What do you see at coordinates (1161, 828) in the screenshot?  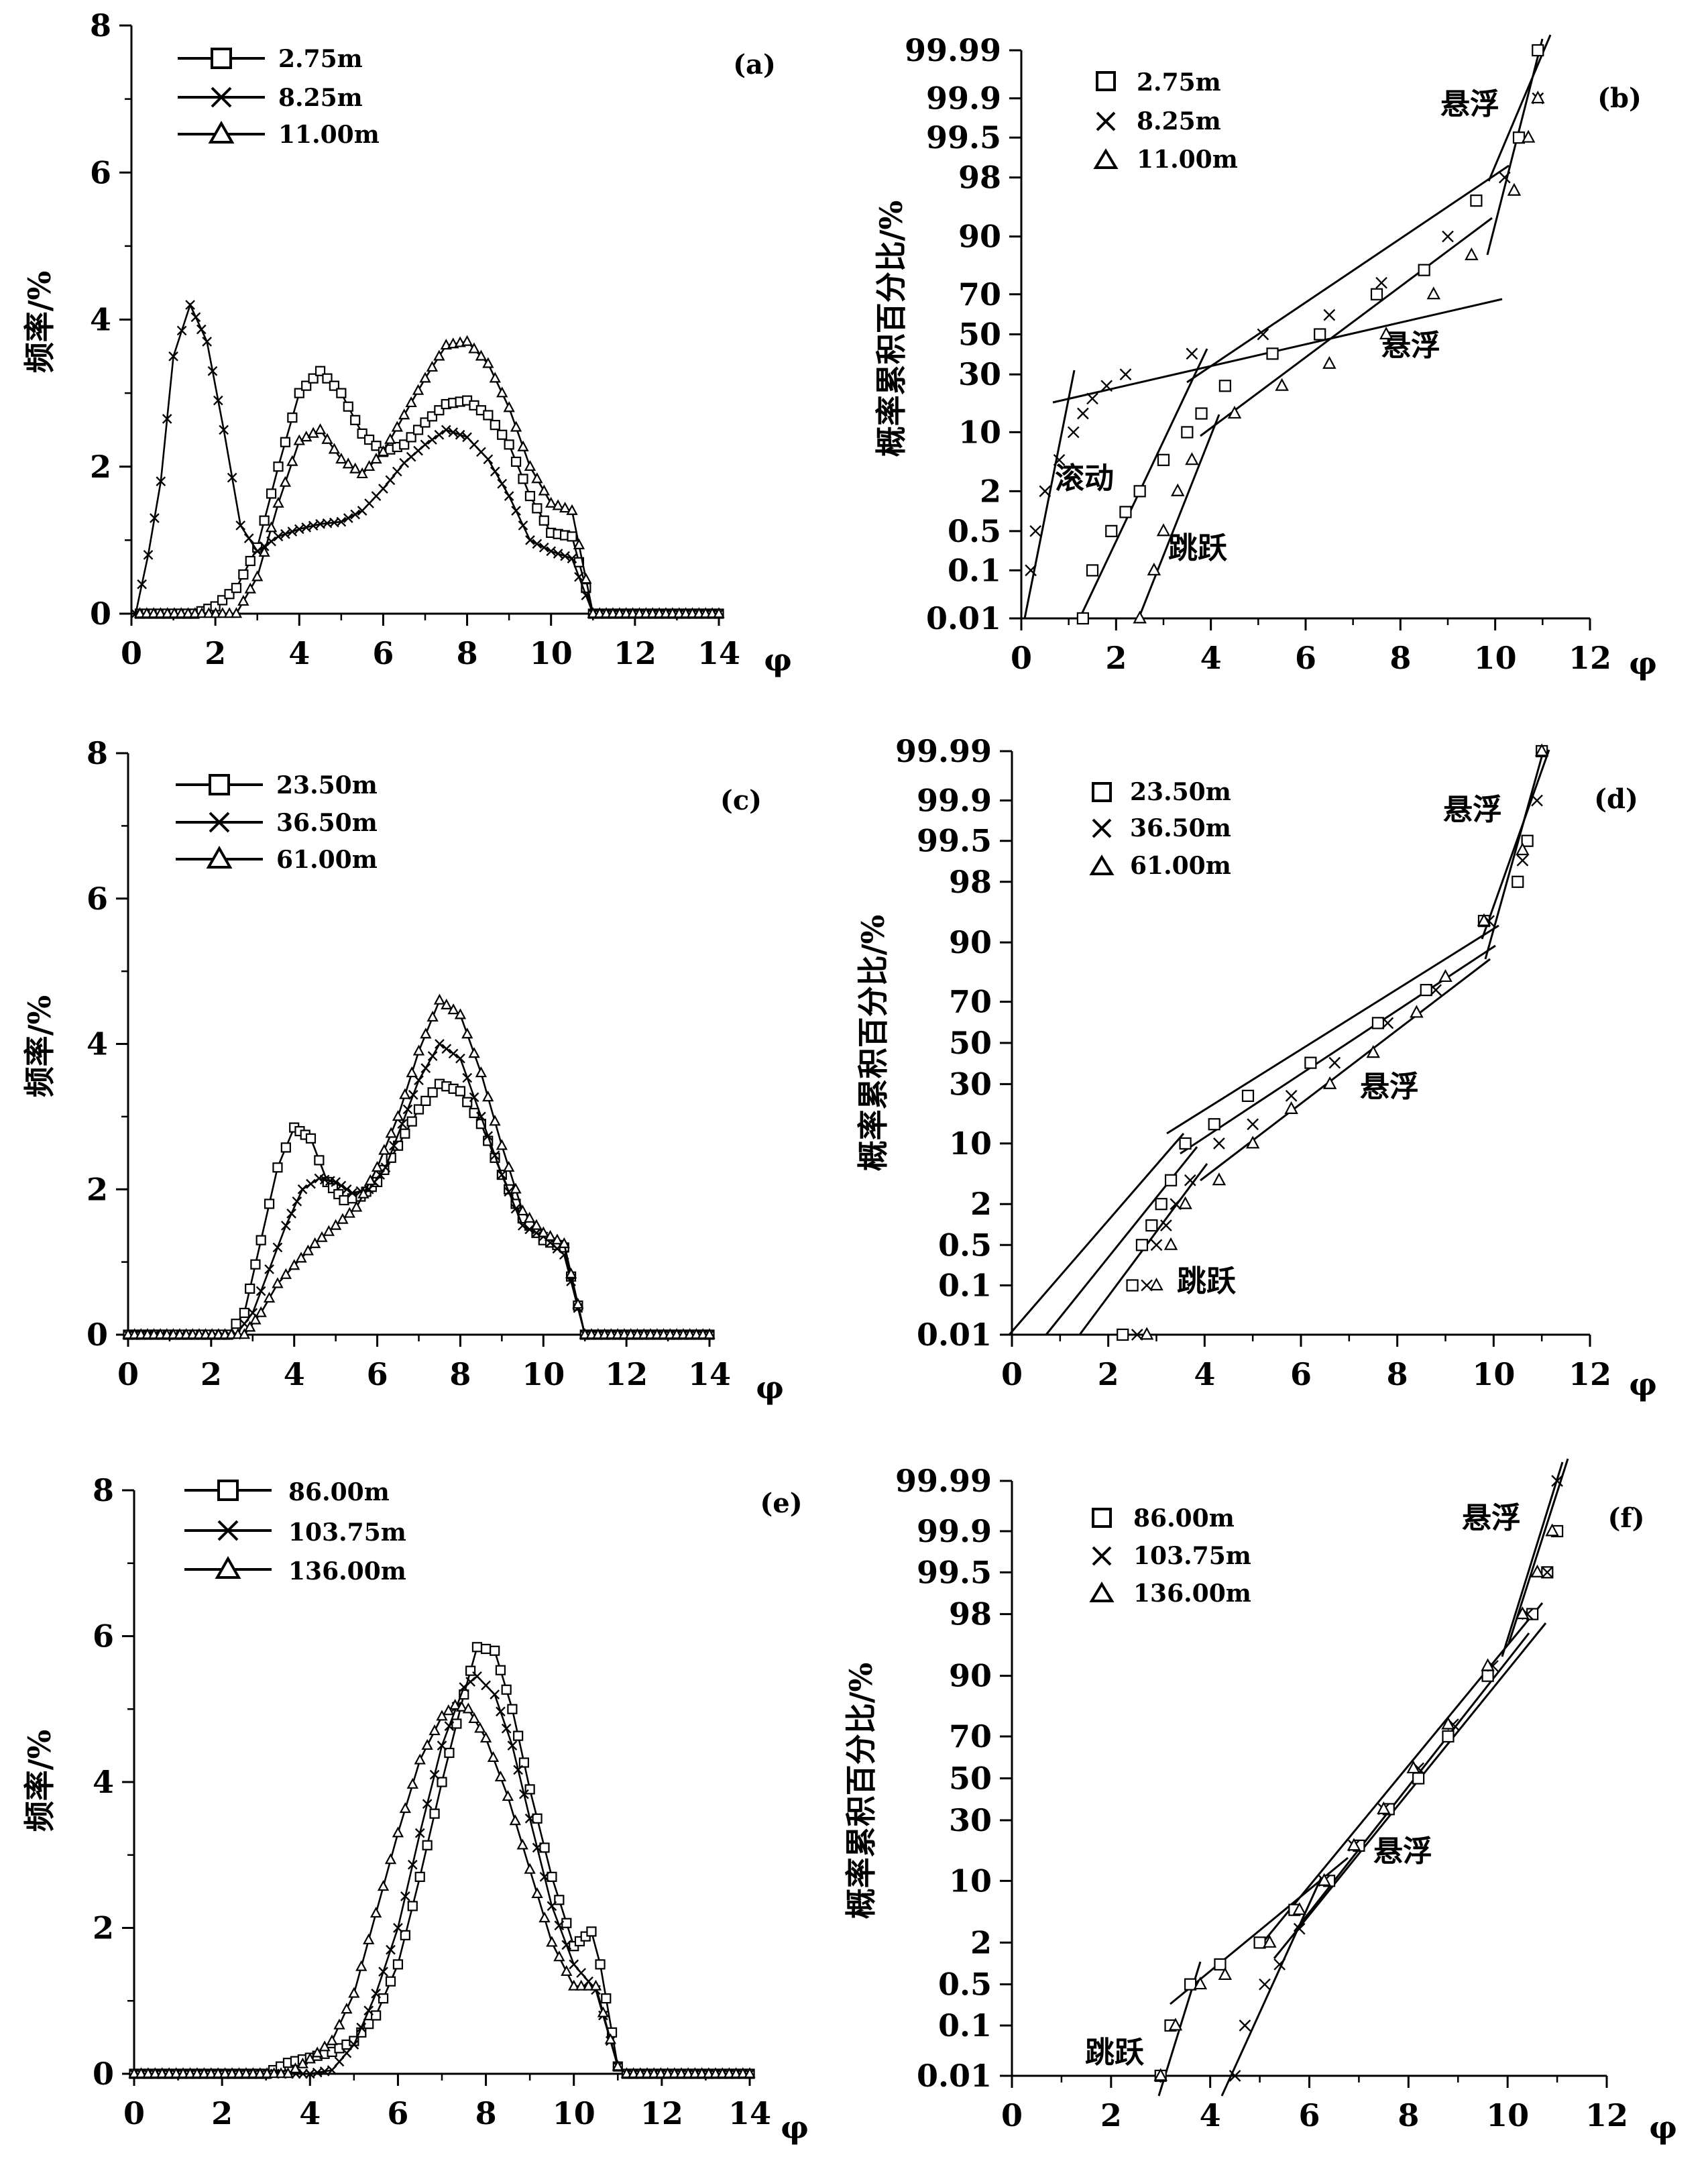 I see `legend-item: 36.50m` at bounding box center [1161, 828].